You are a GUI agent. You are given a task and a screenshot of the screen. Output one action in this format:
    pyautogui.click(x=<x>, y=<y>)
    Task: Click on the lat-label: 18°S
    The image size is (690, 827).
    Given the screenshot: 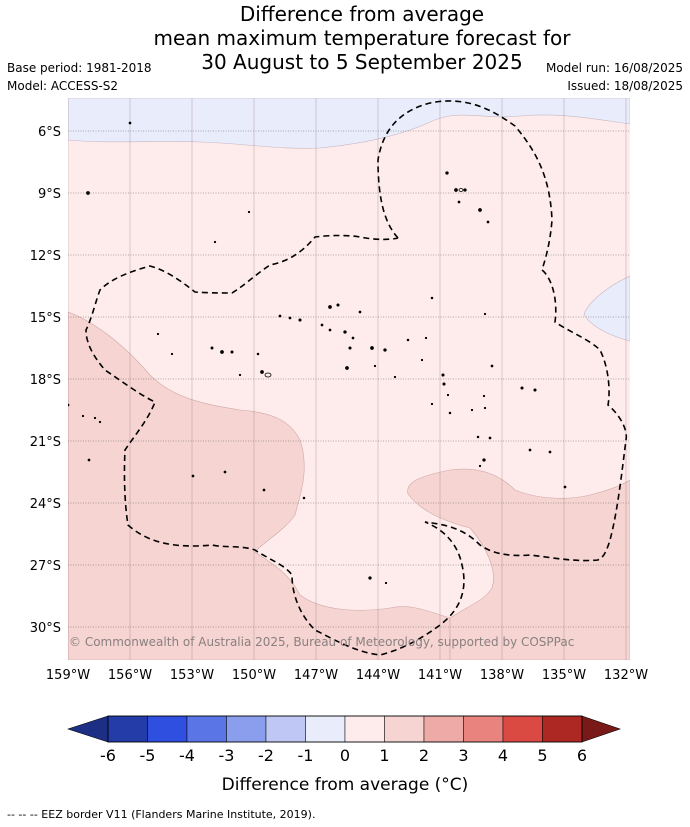 What is the action you would take?
    pyautogui.click(x=45, y=380)
    